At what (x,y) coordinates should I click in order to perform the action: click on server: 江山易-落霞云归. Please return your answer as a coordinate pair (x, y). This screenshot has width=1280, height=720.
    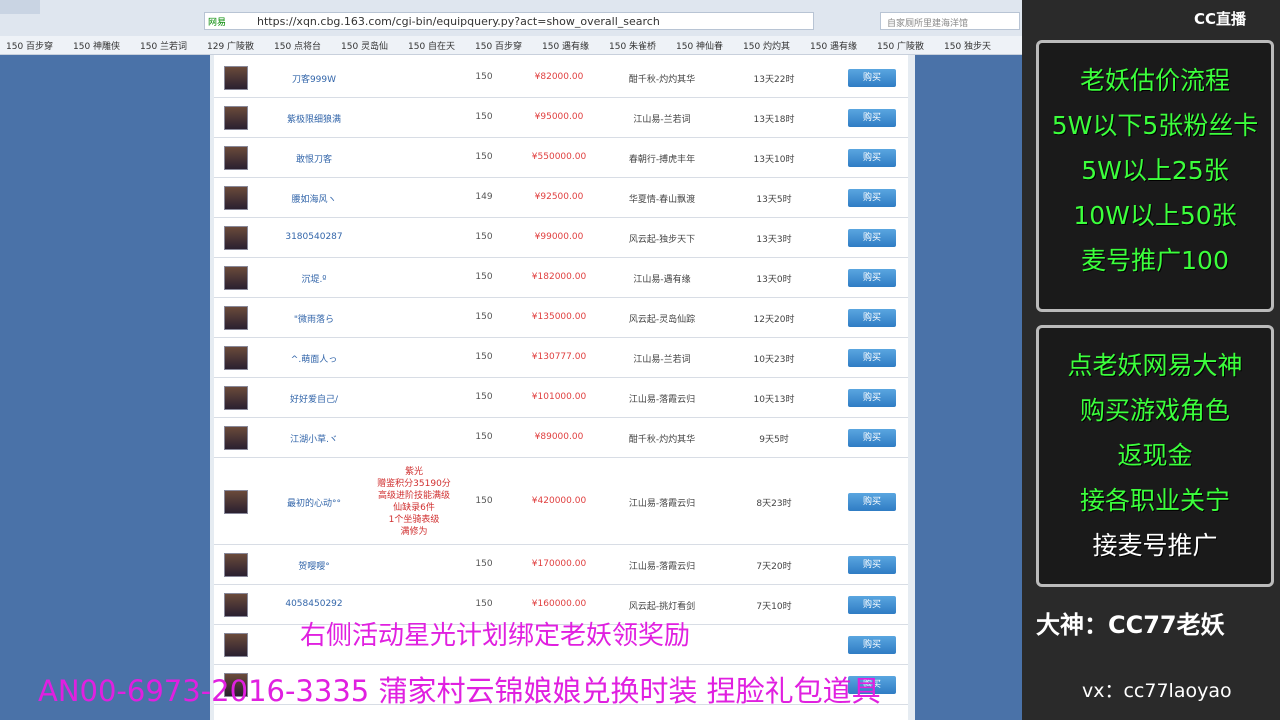
    Looking at the image, I should click on (662, 567).